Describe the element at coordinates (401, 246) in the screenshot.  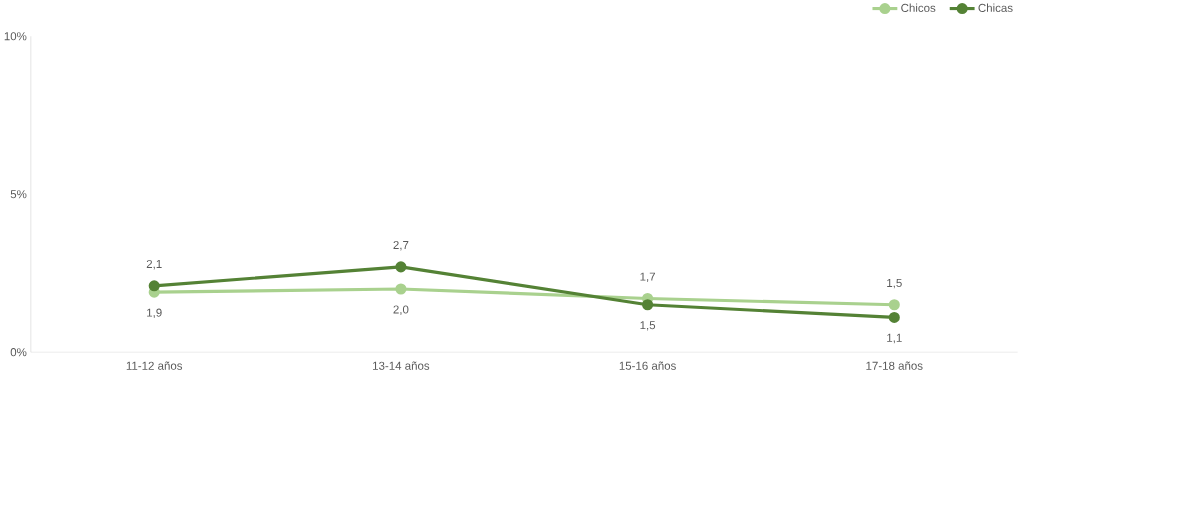
I see `data-label: 2,7` at that location.